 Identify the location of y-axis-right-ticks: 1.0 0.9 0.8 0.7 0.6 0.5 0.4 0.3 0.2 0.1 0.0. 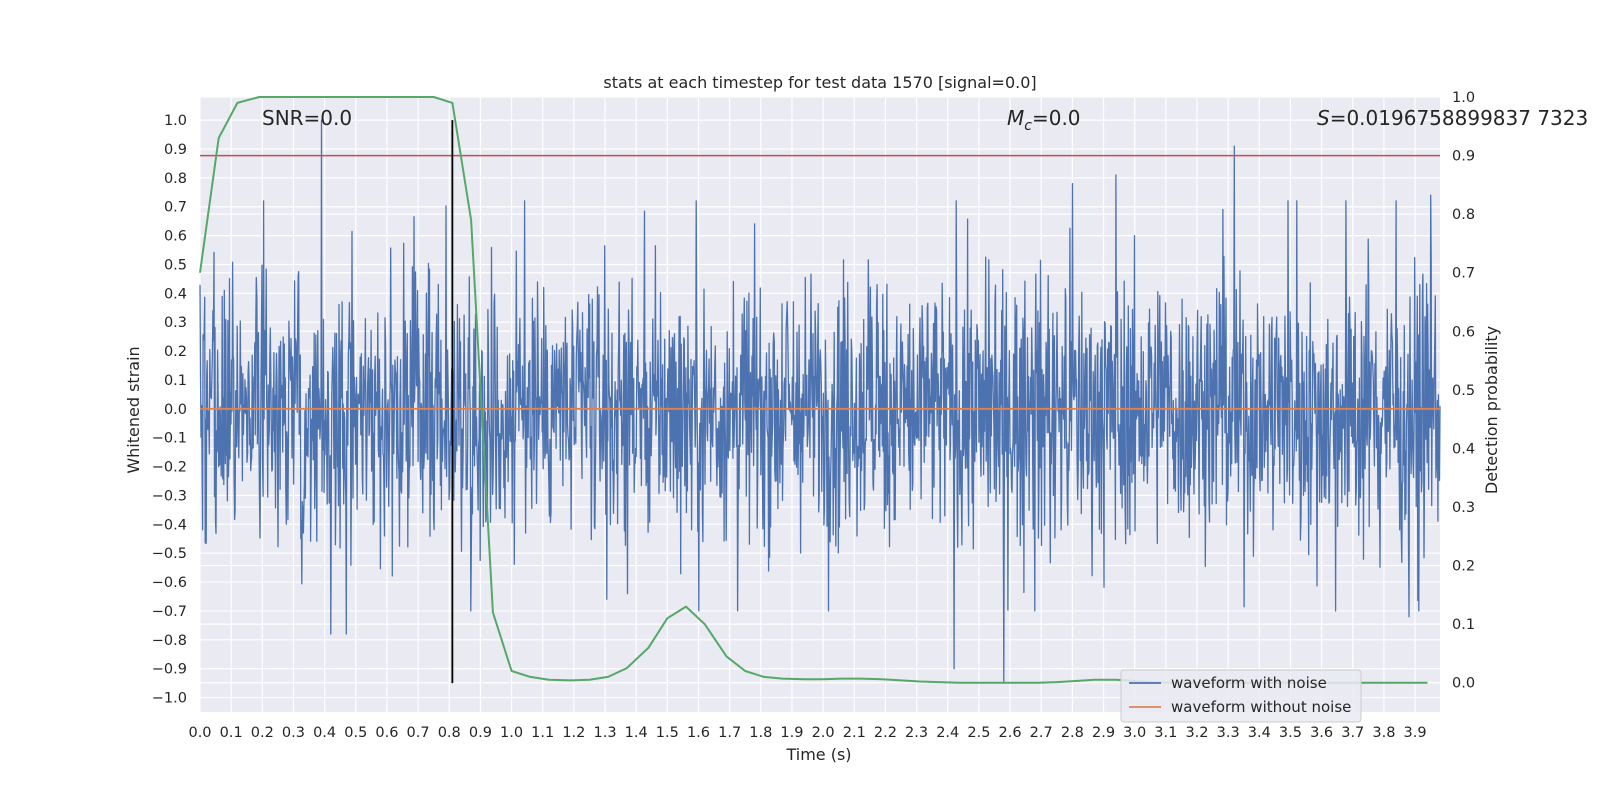
(1463, 391).